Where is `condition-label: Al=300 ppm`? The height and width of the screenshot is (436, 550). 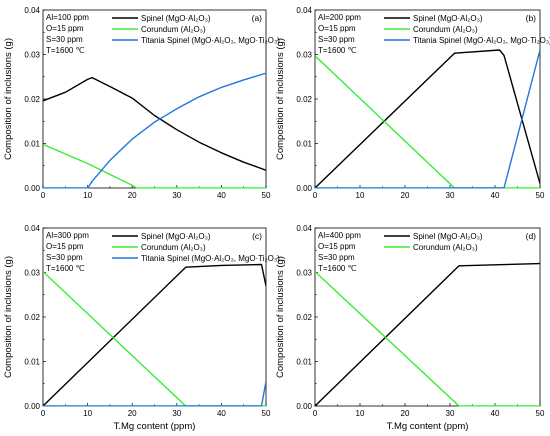 condition-label: Al=300 ppm is located at coordinates (67, 235).